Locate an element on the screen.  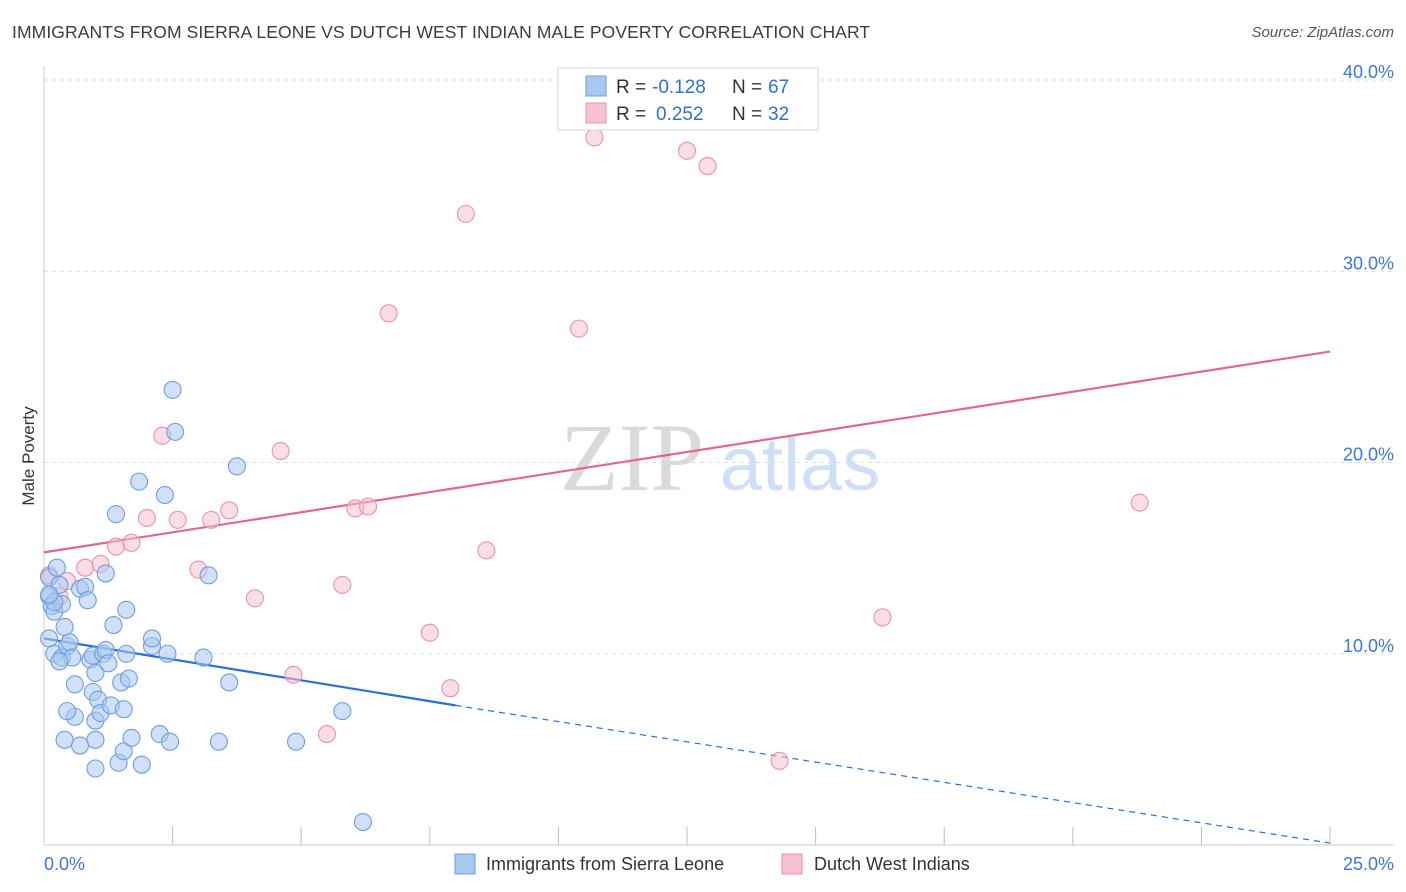
stats-r-value: 0.252 is located at coordinates (680, 114).